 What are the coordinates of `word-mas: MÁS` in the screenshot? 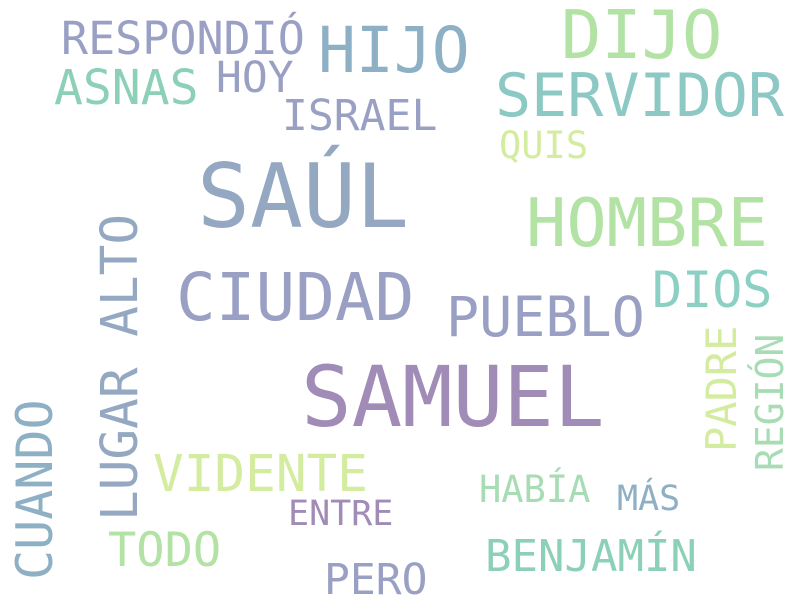 It's located at (649, 499).